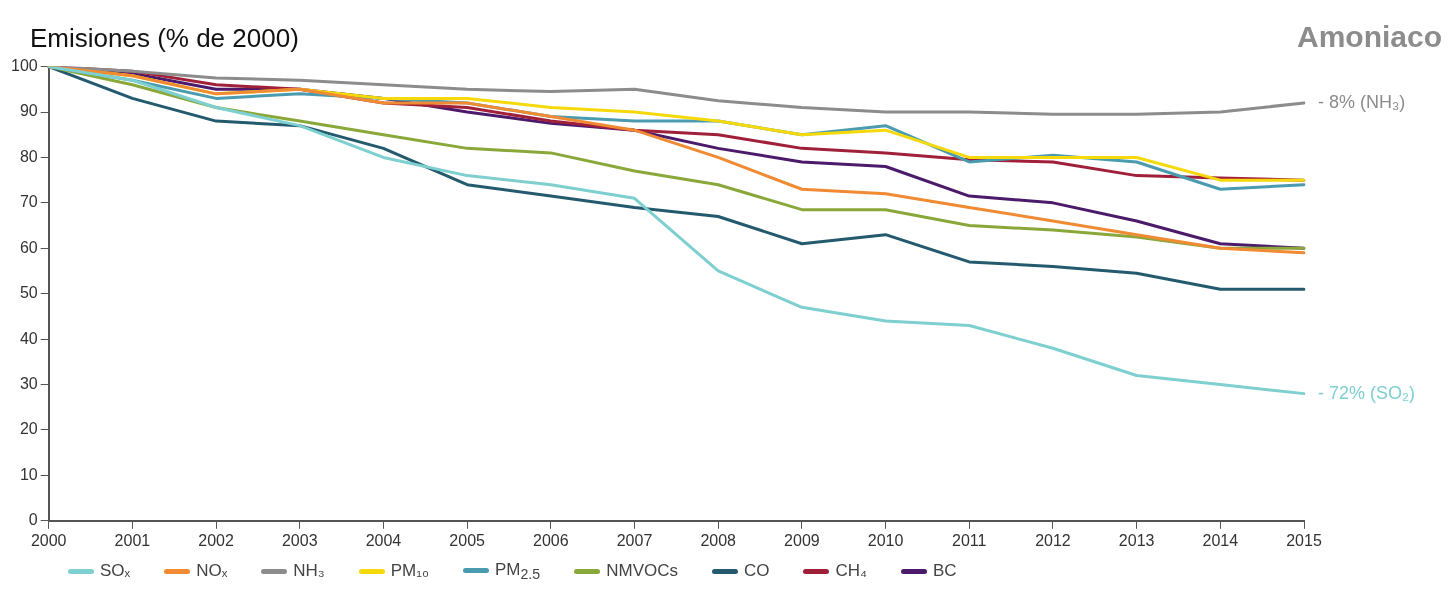 The height and width of the screenshot is (611, 1456). What do you see at coordinates (969, 540) in the screenshot?
I see `x-tick-label: 2011` at bounding box center [969, 540].